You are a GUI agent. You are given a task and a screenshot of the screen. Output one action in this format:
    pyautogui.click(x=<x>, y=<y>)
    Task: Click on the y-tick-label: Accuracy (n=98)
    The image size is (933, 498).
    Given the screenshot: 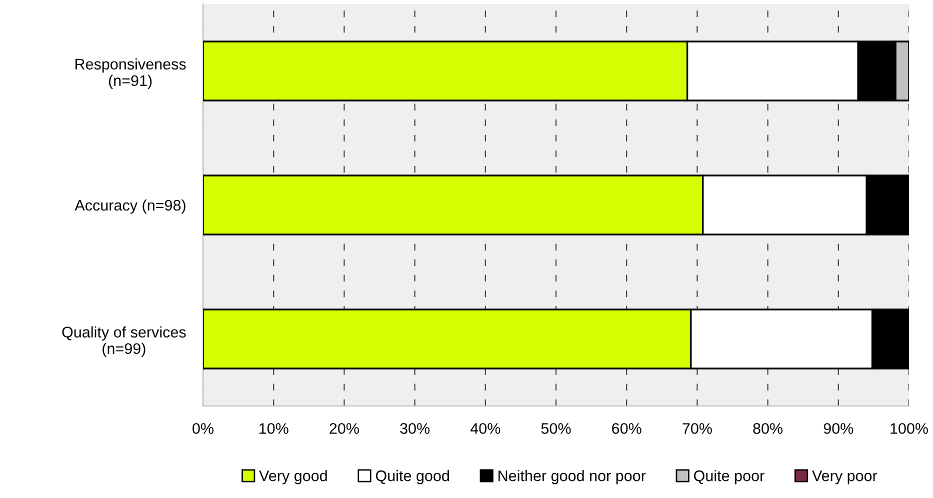 What is the action you would take?
    pyautogui.click(x=130, y=206)
    